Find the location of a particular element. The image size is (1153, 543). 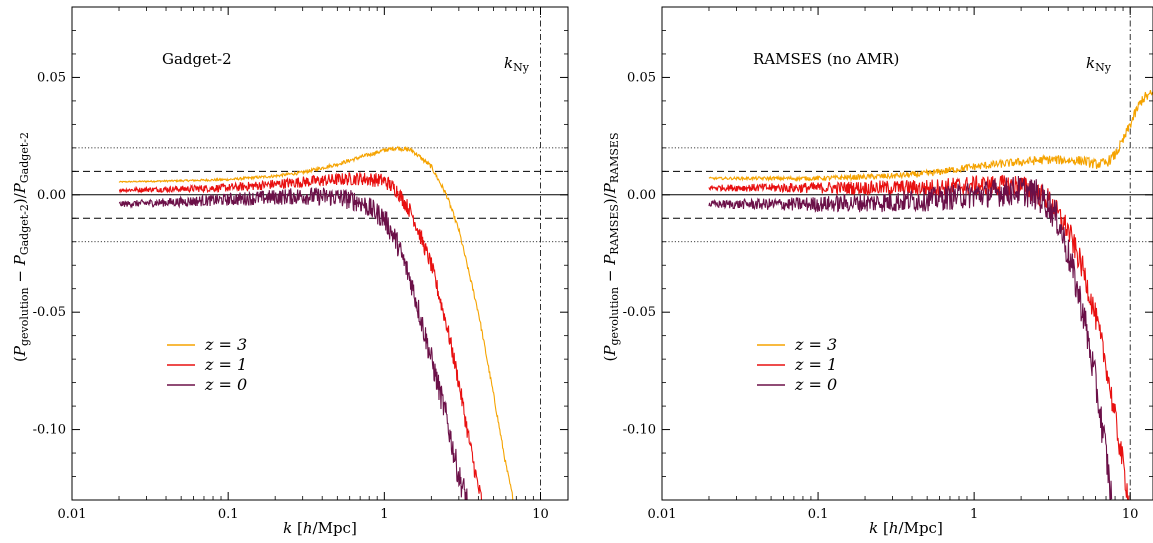

panel-title: RAMSES (no AMR) is located at coordinates (826, 59).